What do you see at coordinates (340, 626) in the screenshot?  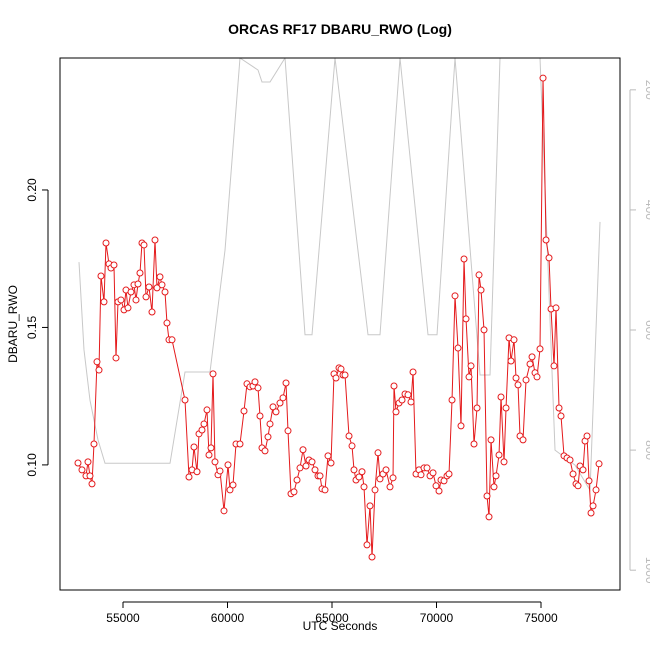 I see `x-axis-title: UTC Seconds` at bounding box center [340, 626].